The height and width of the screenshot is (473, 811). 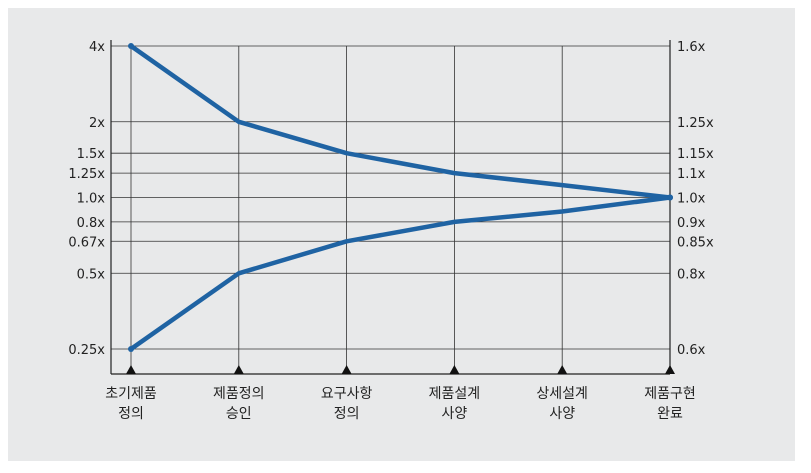 What do you see at coordinates (691, 199) in the screenshot?
I see `right-tick-label: 1.0x` at bounding box center [691, 199].